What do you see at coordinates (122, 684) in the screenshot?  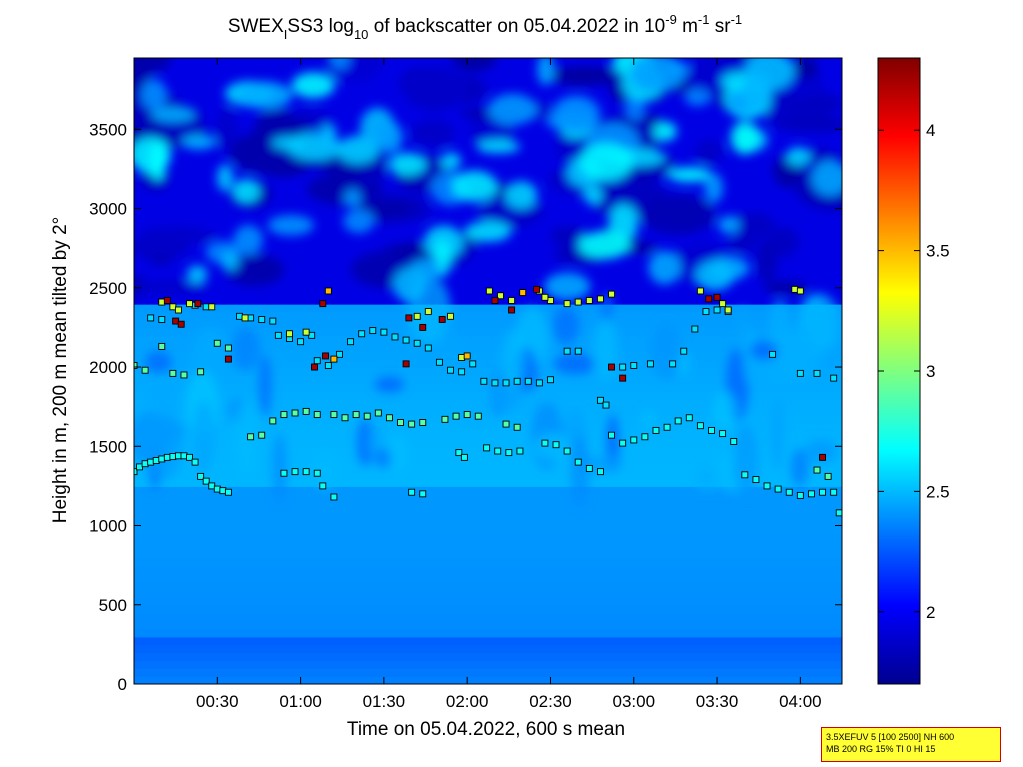 I see `y-tick-label: 0` at bounding box center [122, 684].